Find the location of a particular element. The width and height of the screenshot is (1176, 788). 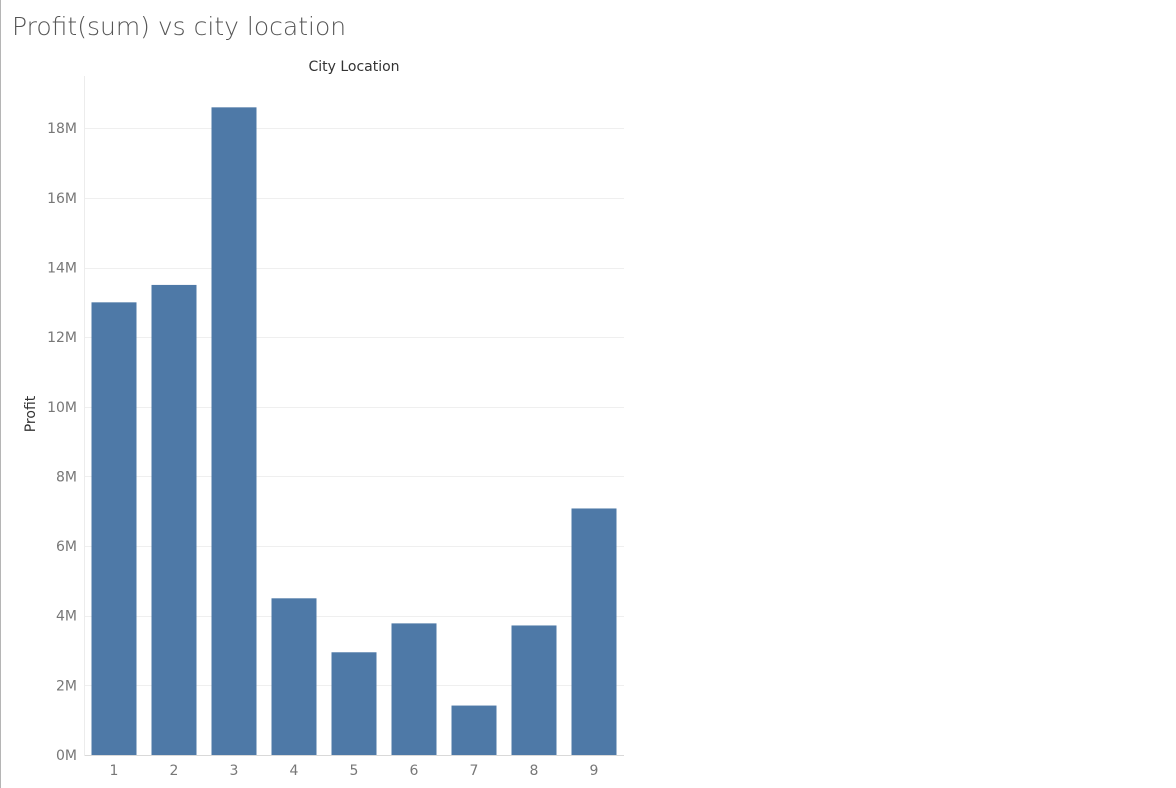

y-tick-label: 12M is located at coordinates (62, 338).